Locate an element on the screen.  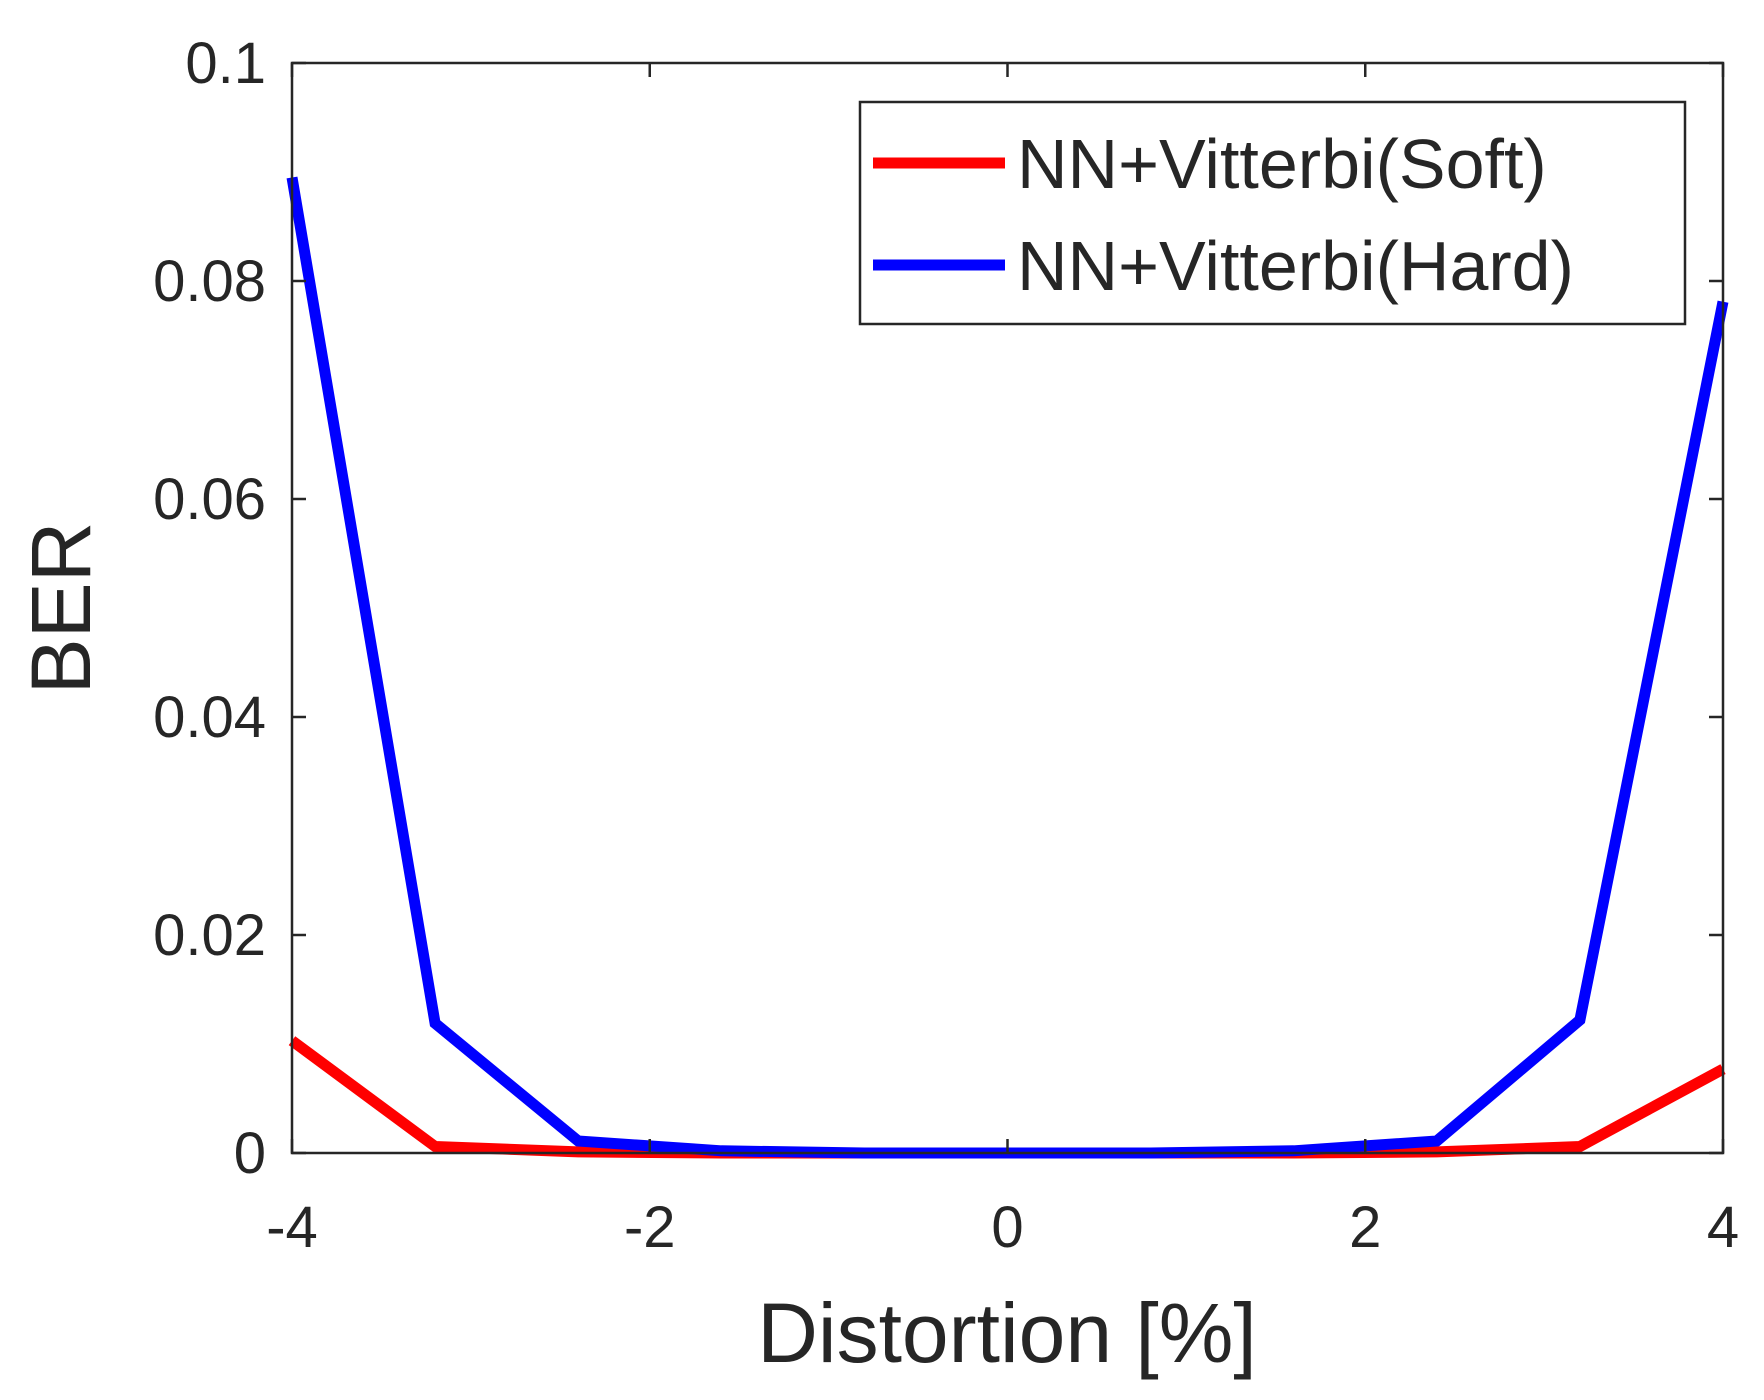
x-tick-label: 4 is located at coordinates (1723, 1227).